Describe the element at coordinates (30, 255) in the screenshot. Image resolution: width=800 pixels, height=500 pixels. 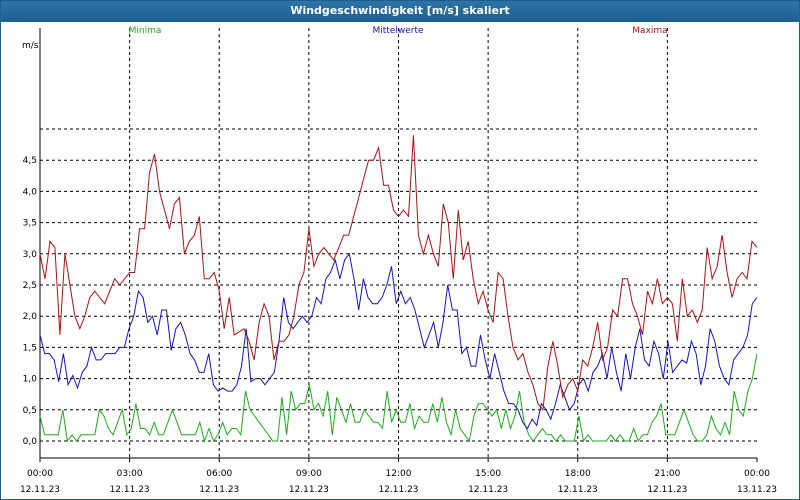
I see `y-tick-label: 3,0` at that location.